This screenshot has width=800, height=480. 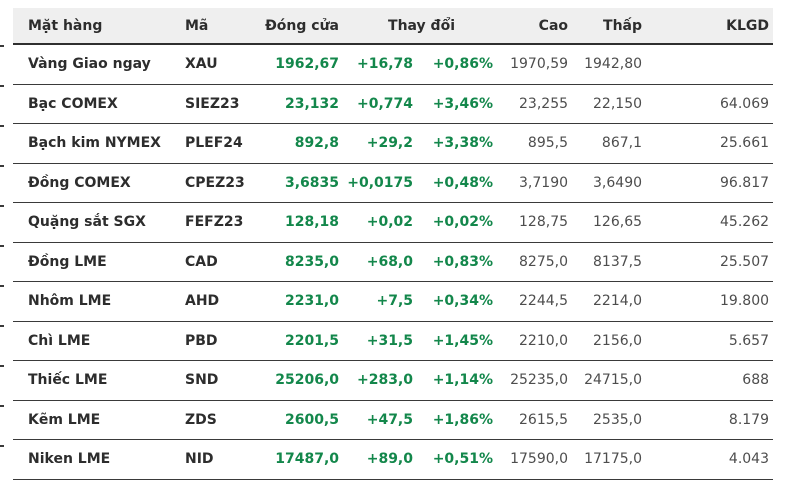 I want to click on column-header-high: Cao, so click(x=536, y=26).